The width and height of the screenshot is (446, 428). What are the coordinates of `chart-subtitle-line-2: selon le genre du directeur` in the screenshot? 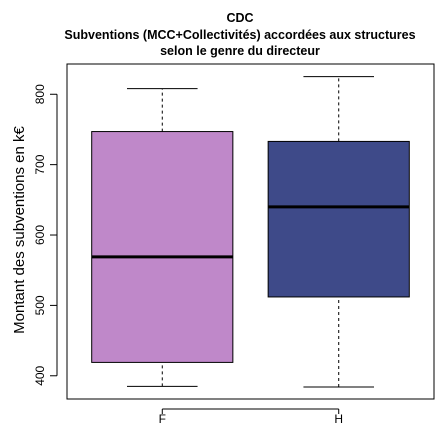 It's located at (240, 51).